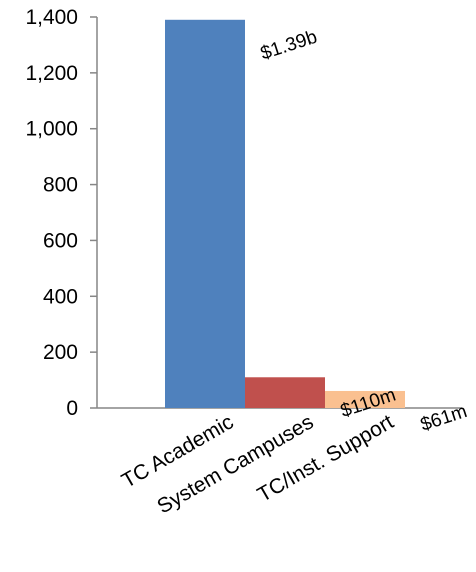 The width and height of the screenshot is (476, 572). I want to click on y-tick-label: 200, so click(60, 352).